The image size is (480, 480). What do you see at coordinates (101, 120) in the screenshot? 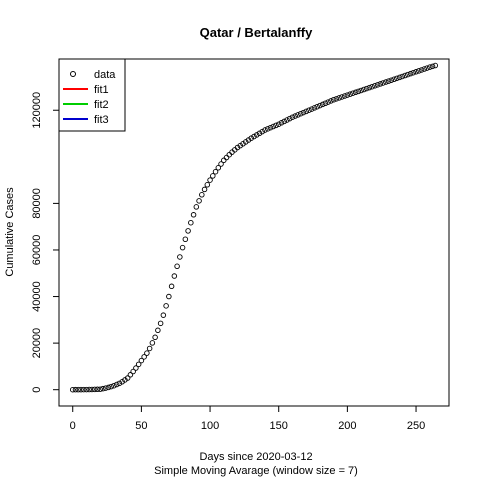
I see `legend-label-fit3: fit3` at bounding box center [101, 120].